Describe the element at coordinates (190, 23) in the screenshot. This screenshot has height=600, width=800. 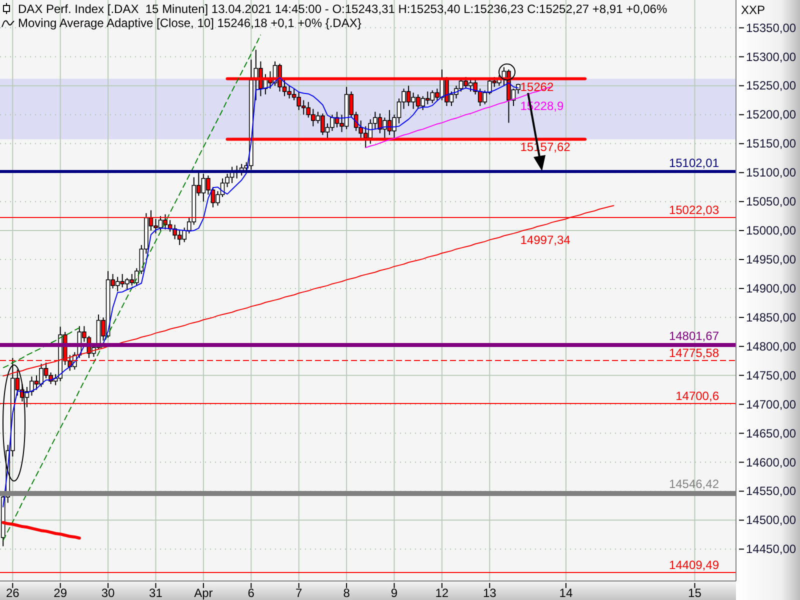
I see `text: Moving Average Adaptive [Close, 10] 15246,18 +0,1 +0% {.DAX}` at that location.